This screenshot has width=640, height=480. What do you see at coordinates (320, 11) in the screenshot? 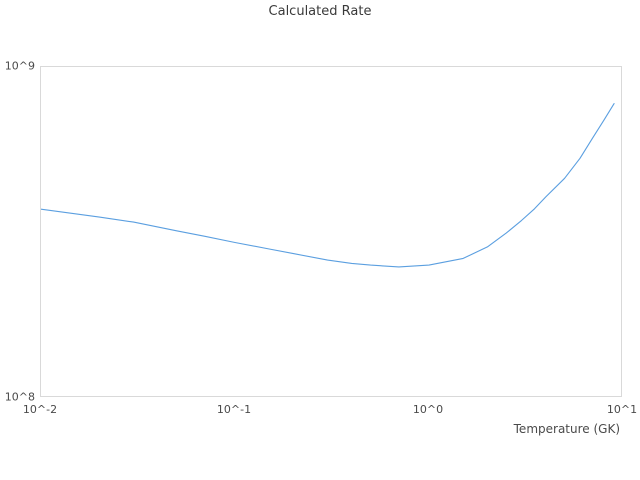
I see `chart-title: Calculated Rate` at bounding box center [320, 11].